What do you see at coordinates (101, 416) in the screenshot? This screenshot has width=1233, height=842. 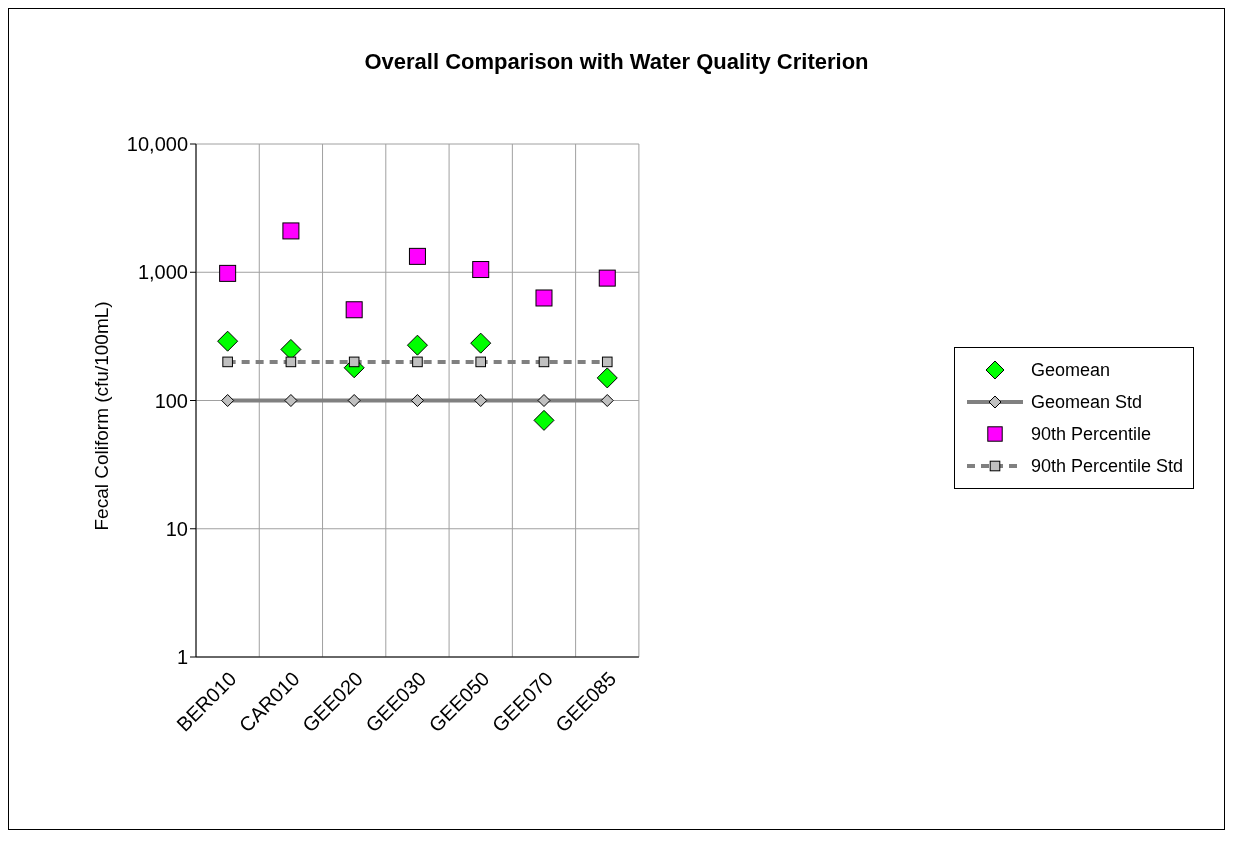 I see `y-axis-title: Fecal Coliform (cfu/100mL)` at bounding box center [101, 416].